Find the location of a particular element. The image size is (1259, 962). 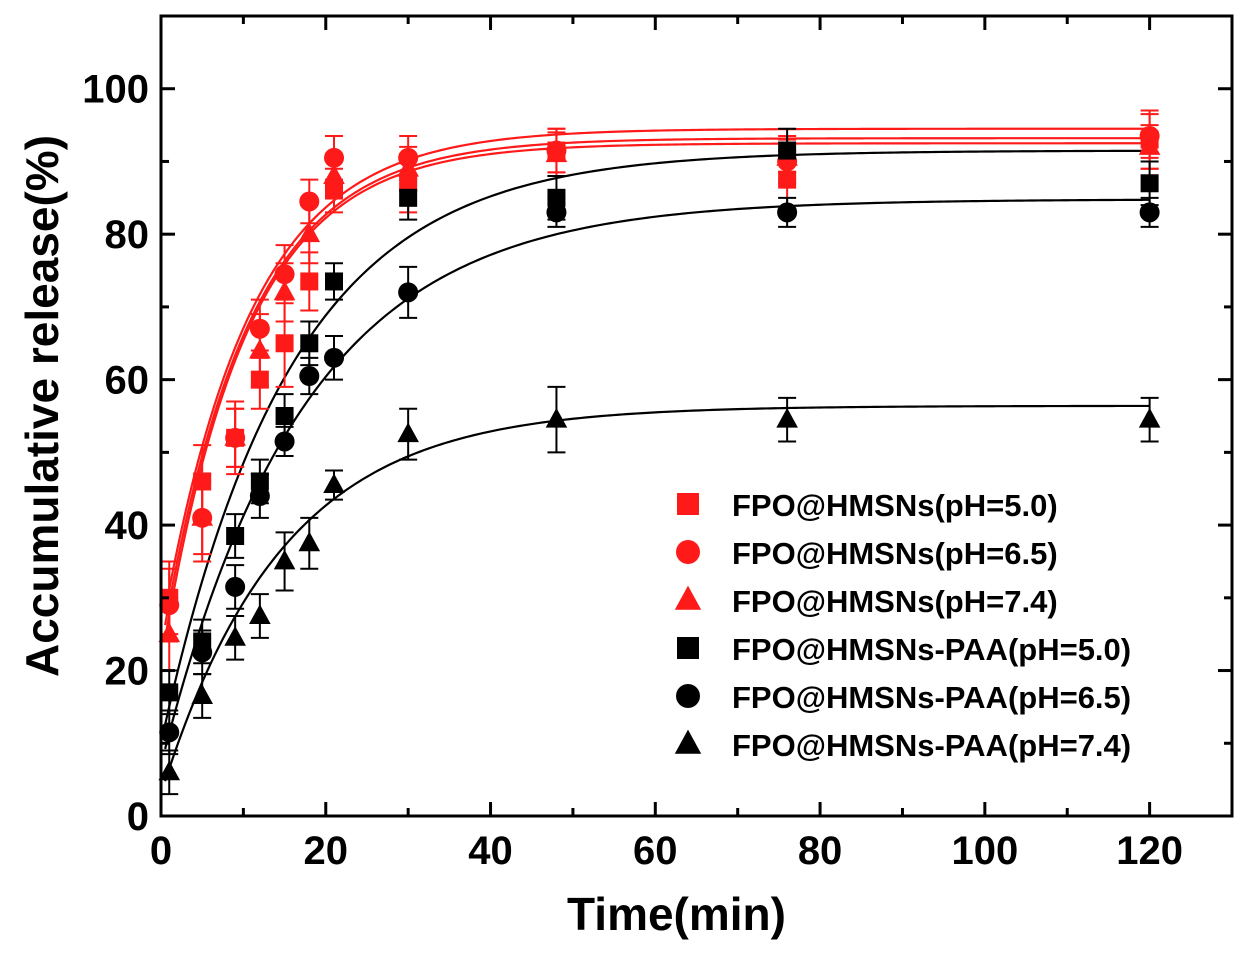

legend-label: FPO@HMSNs(pH=7.4) is located at coordinates (895, 601).